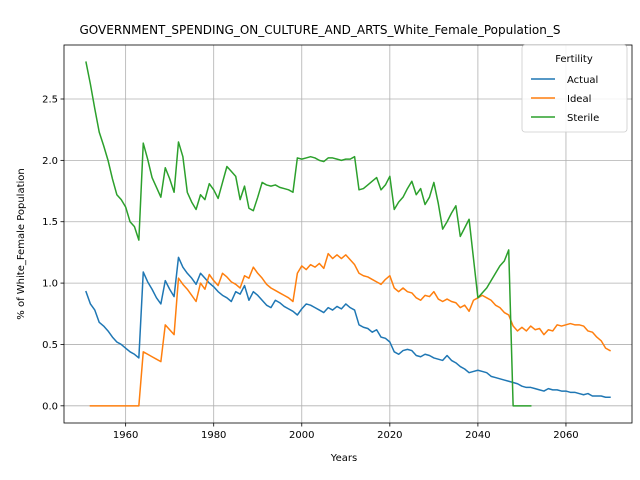 The height and width of the screenshot is (480, 640). I want to click on y-tick-label: 2.0, so click(50, 161).